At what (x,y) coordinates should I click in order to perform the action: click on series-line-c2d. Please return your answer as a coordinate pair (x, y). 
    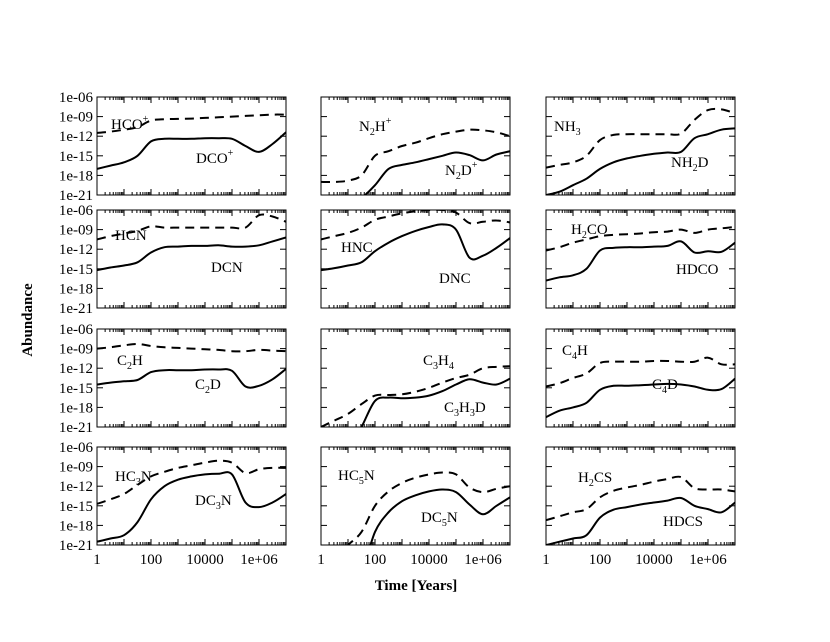
    Looking at the image, I should click on (191, 378).